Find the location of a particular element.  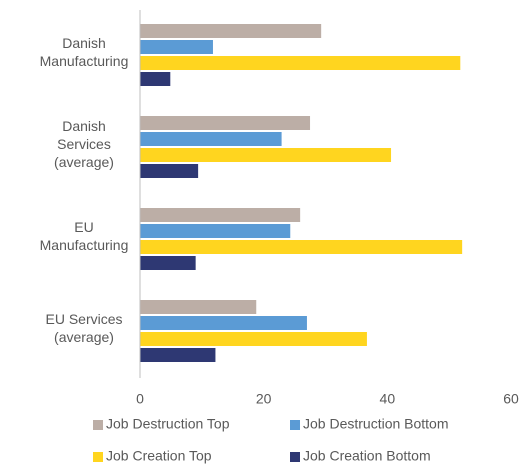

x-tick-label: 40 is located at coordinates (388, 399).